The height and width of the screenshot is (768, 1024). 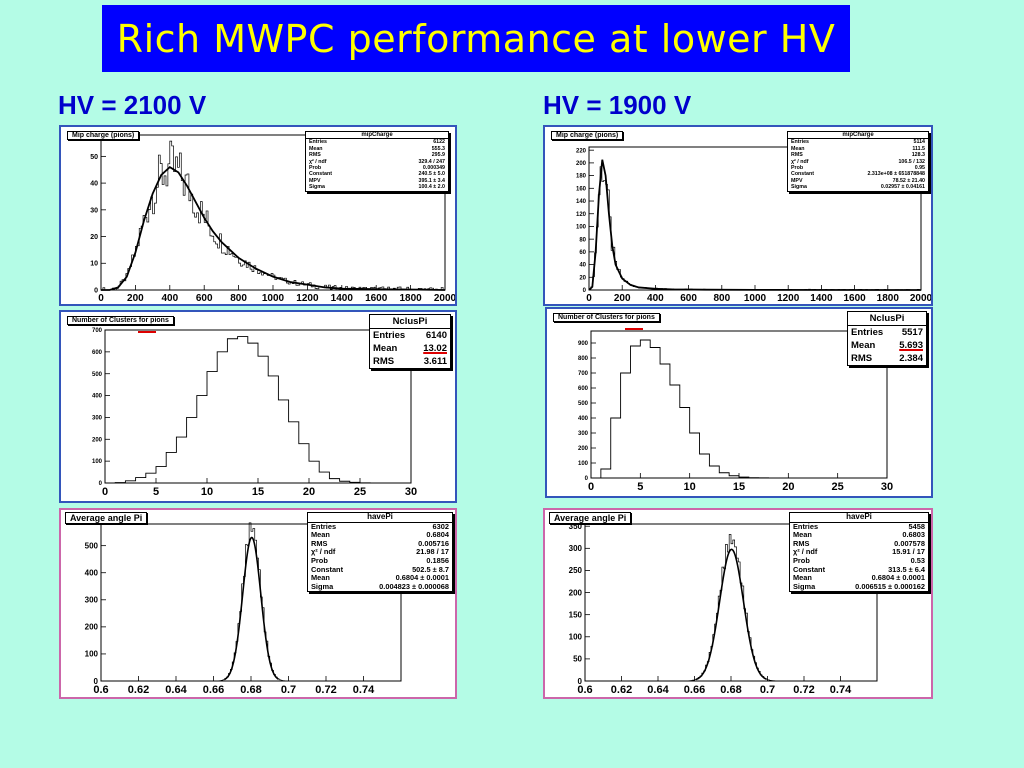 I want to click on y-tick-label: 500, so click(x=92, y=545).